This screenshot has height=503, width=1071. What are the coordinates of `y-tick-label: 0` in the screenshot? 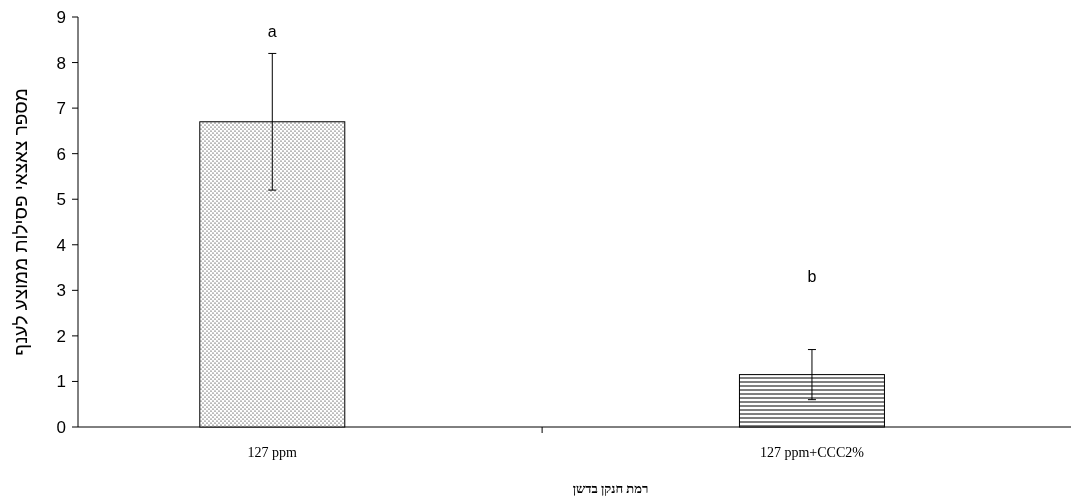 It's located at (61, 427).